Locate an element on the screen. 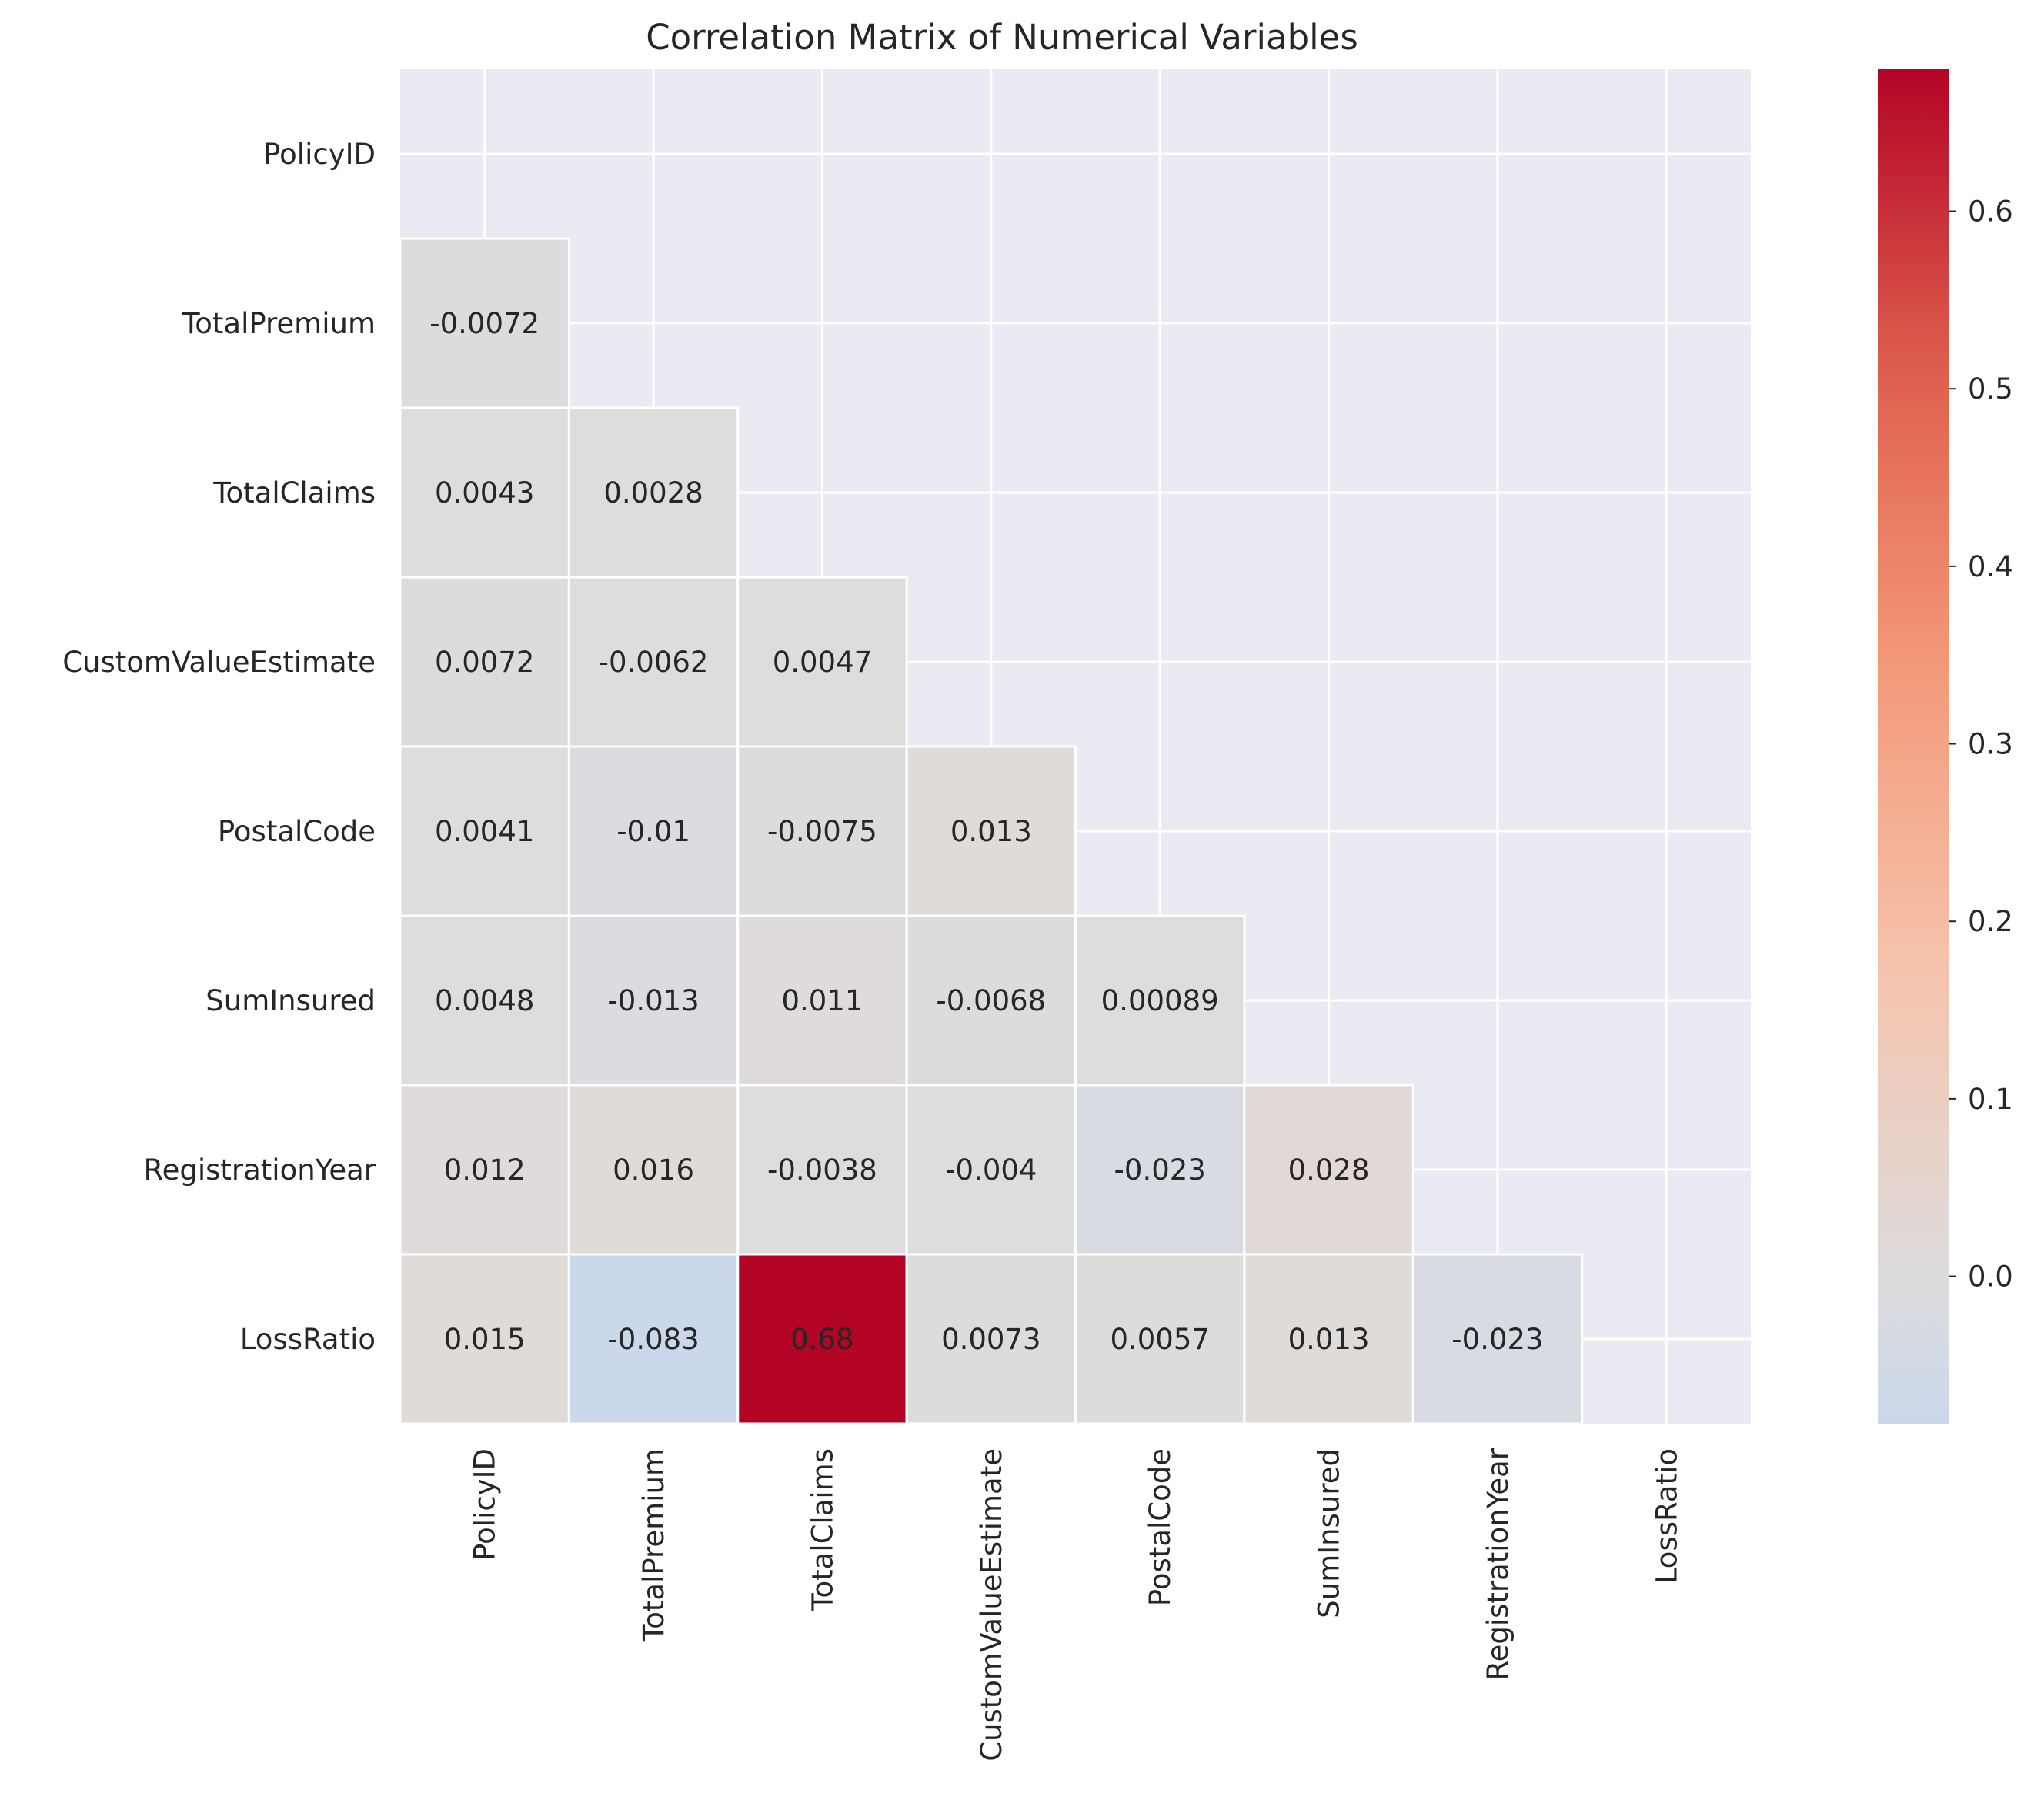  colorbar: 0.0 0.1 0.2 0.3 0.4 0.5 0.6 is located at coordinates (1945, 746).